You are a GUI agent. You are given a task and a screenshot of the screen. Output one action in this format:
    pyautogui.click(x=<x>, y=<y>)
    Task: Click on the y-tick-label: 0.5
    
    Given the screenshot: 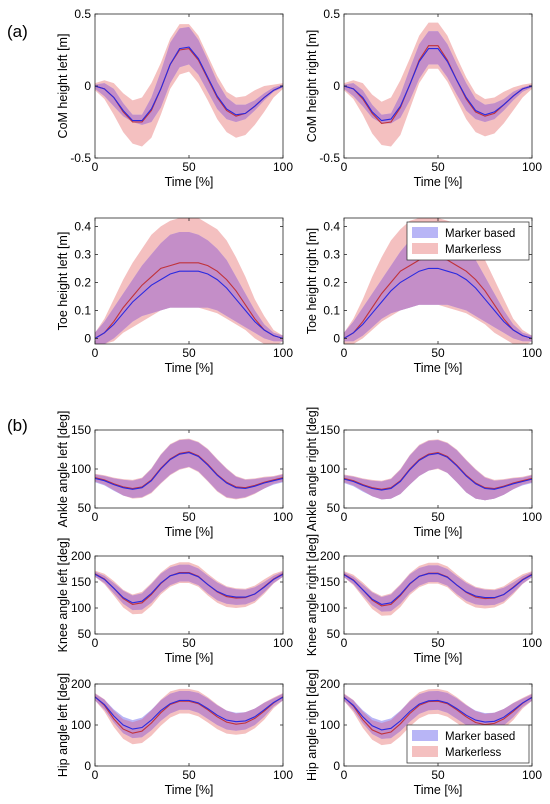 What is the action you would take?
    pyautogui.click(x=82, y=14)
    